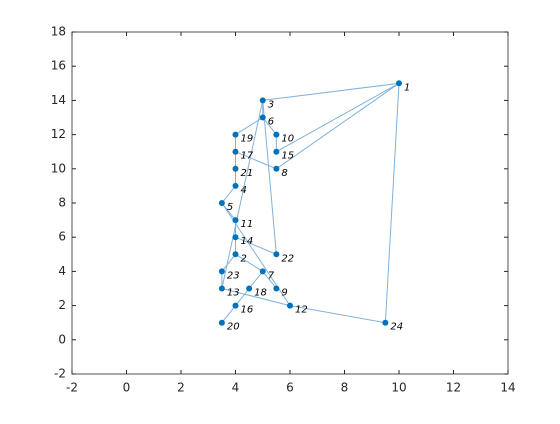 Image resolution: width=560 pixels, height=424 pixels. Describe the element at coordinates (260, 293) in the screenshot. I see `node-label: 18` at that location.